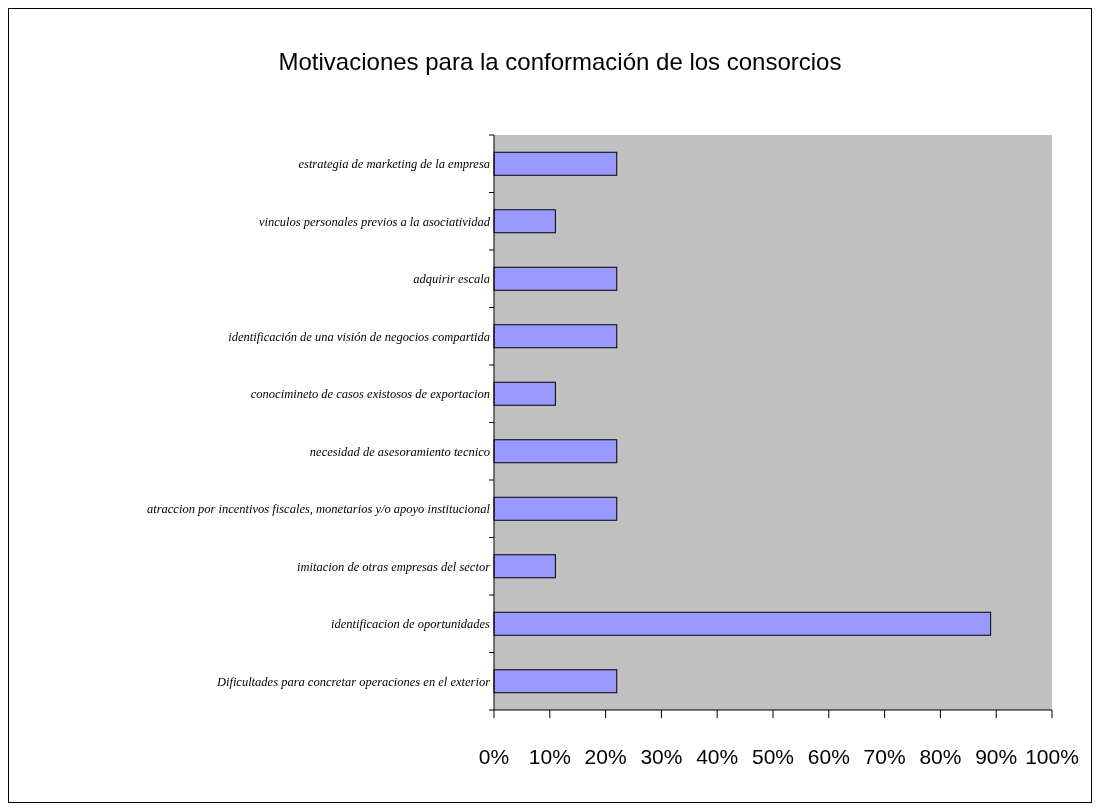 The height and width of the screenshot is (811, 1100). Describe the element at coordinates (828, 756) in the screenshot. I see `x-tick-label: 60%` at that location.